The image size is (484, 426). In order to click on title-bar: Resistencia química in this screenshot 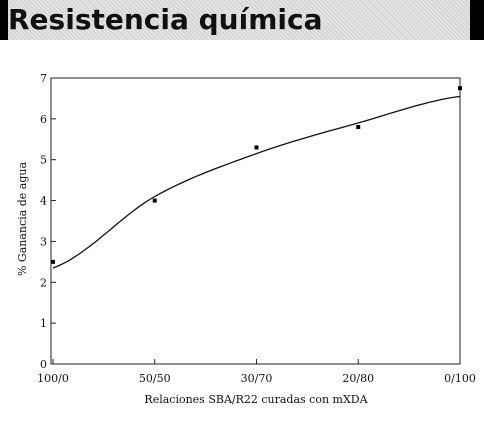, I will do `click(242, 20)`.